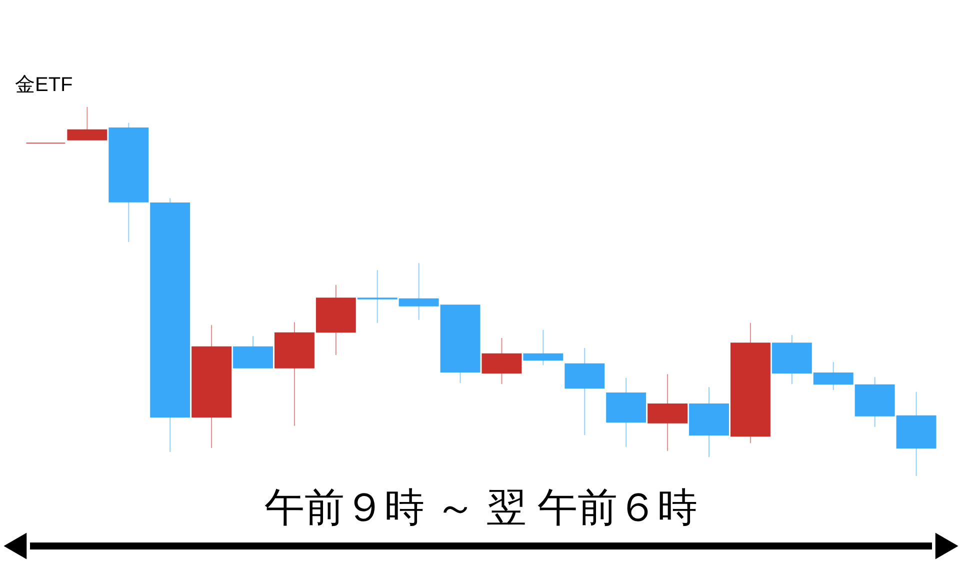  What do you see at coordinates (481, 508) in the screenshot?
I see `x-axis-title: 午前９時 ～ 翌 午前６時` at bounding box center [481, 508].